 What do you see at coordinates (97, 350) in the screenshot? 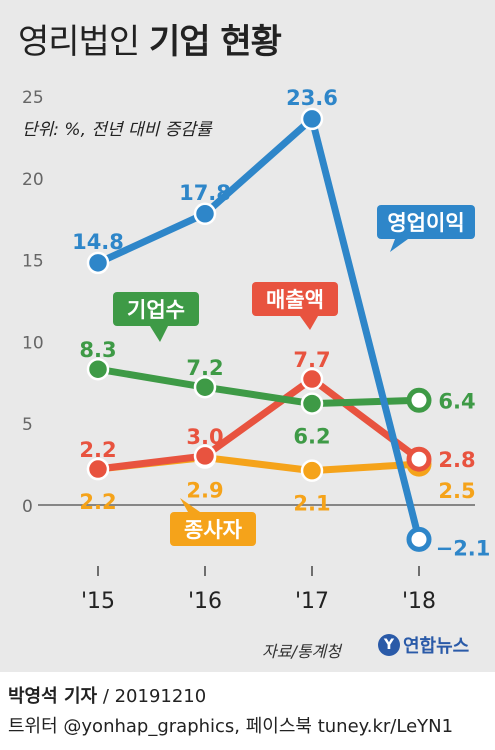
I see `data-label: 8.3` at bounding box center [97, 350].